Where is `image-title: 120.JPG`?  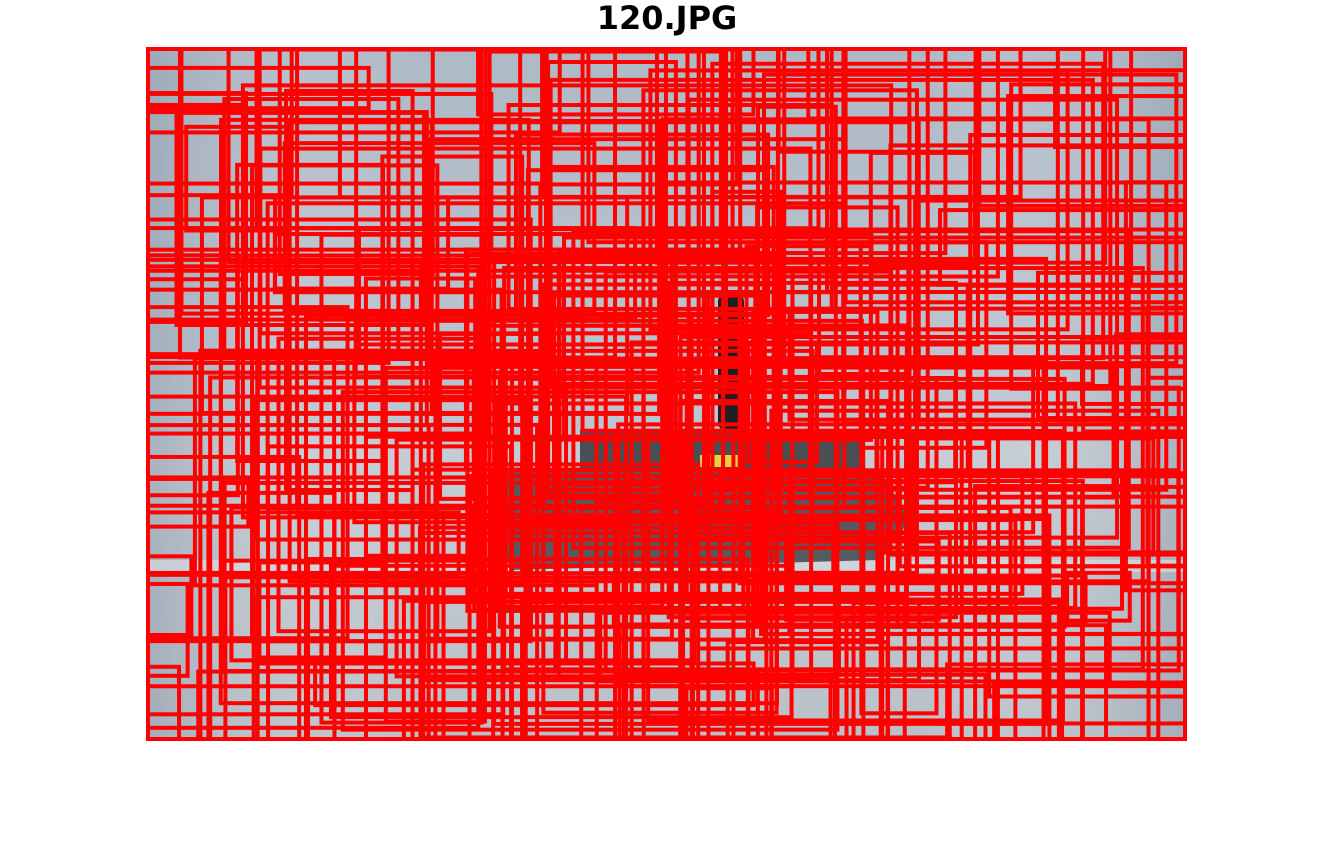
image-title: 120.JPG is located at coordinates (667, 18).